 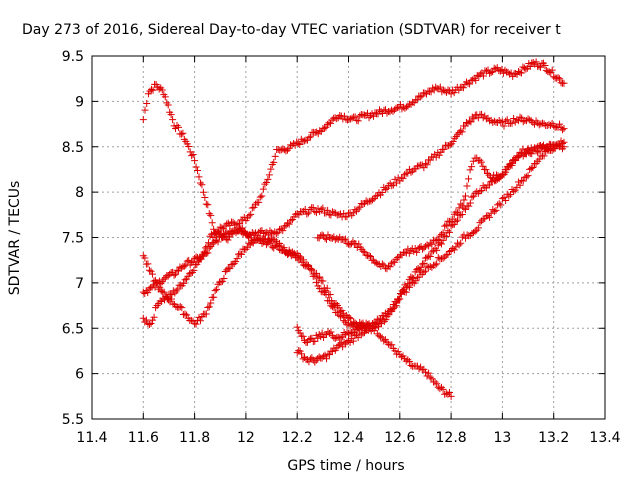 I want to click on x-tick-label: 11.4, so click(x=91, y=438).